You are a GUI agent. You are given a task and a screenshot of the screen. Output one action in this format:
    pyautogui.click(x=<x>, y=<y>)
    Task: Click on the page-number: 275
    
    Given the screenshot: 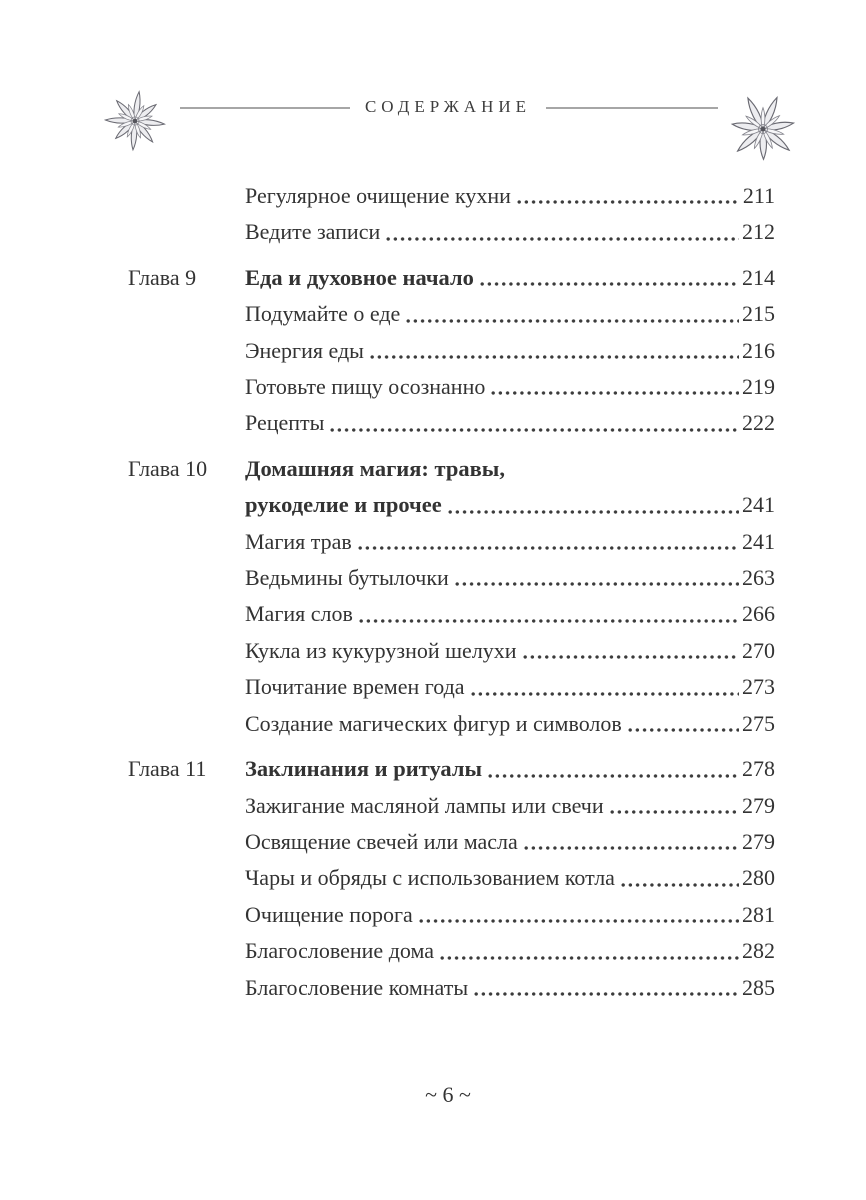 What is the action you would take?
    pyautogui.click(x=758, y=723)
    